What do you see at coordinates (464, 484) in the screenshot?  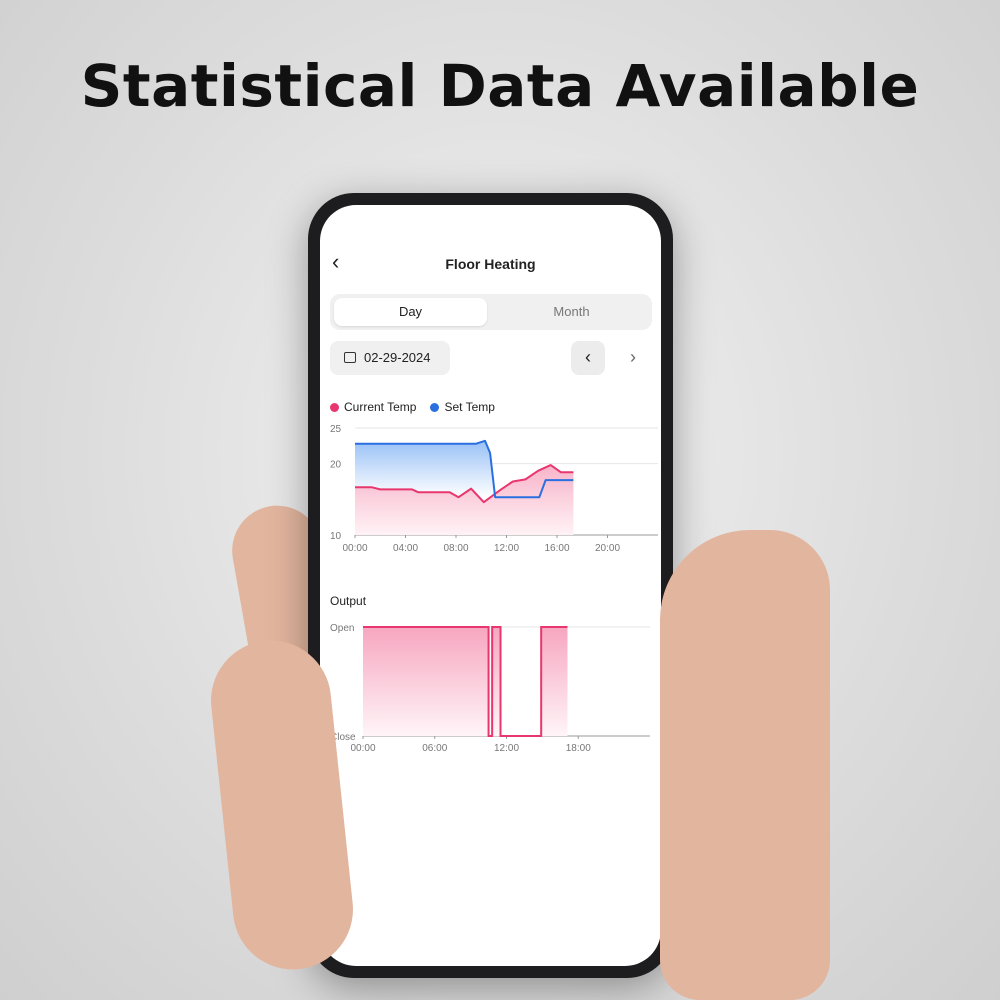 I see `line-current-temp` at bounding box center [464, 484].